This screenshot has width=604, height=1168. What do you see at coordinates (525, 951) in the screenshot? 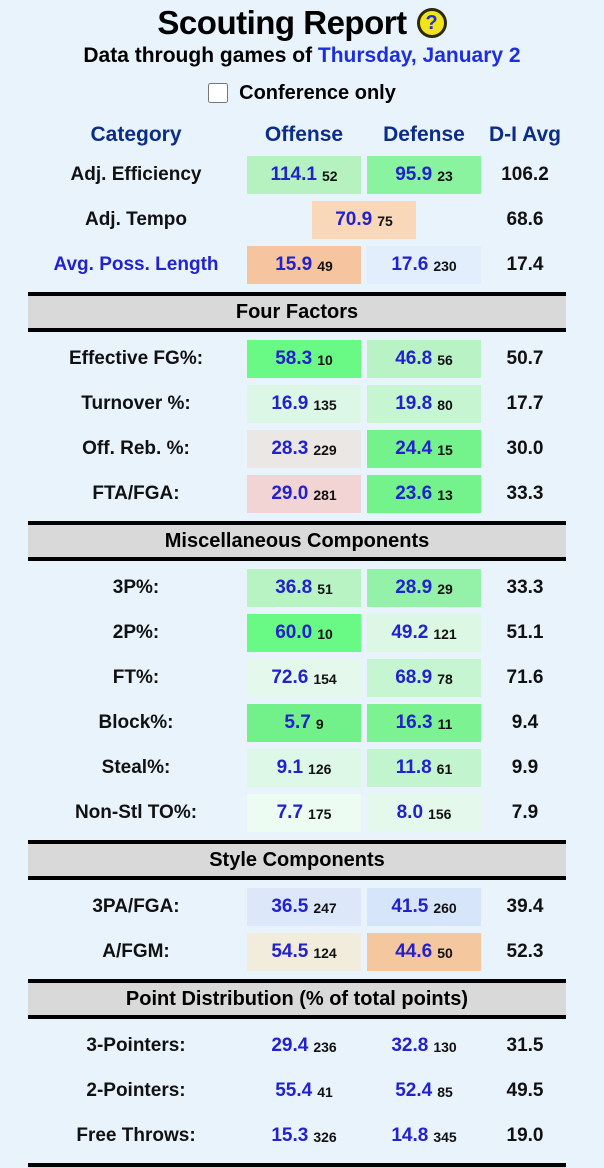
I see `di-avg-value: 52.3` at bounding box center [525, 951].